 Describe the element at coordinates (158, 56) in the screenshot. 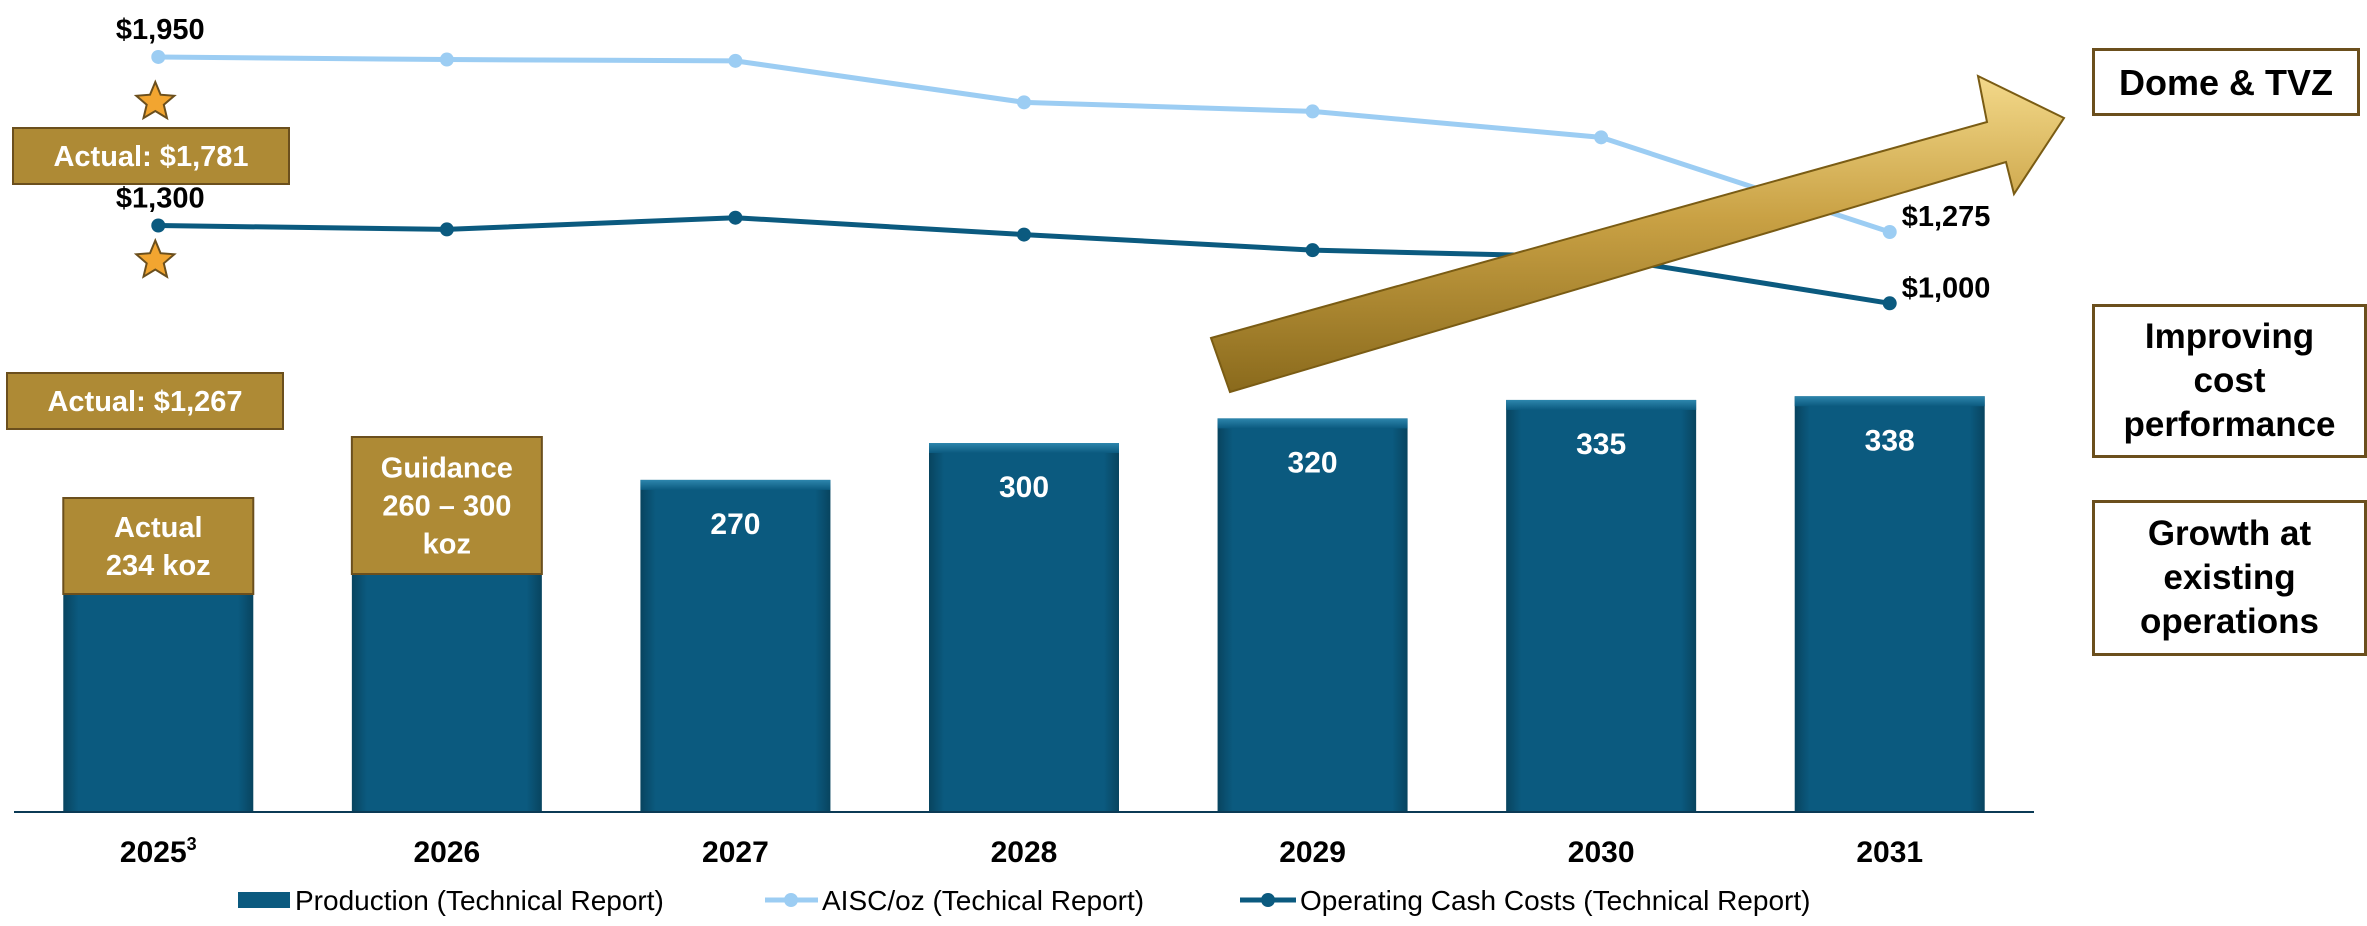

I see `aisc-point-2025` at that location.